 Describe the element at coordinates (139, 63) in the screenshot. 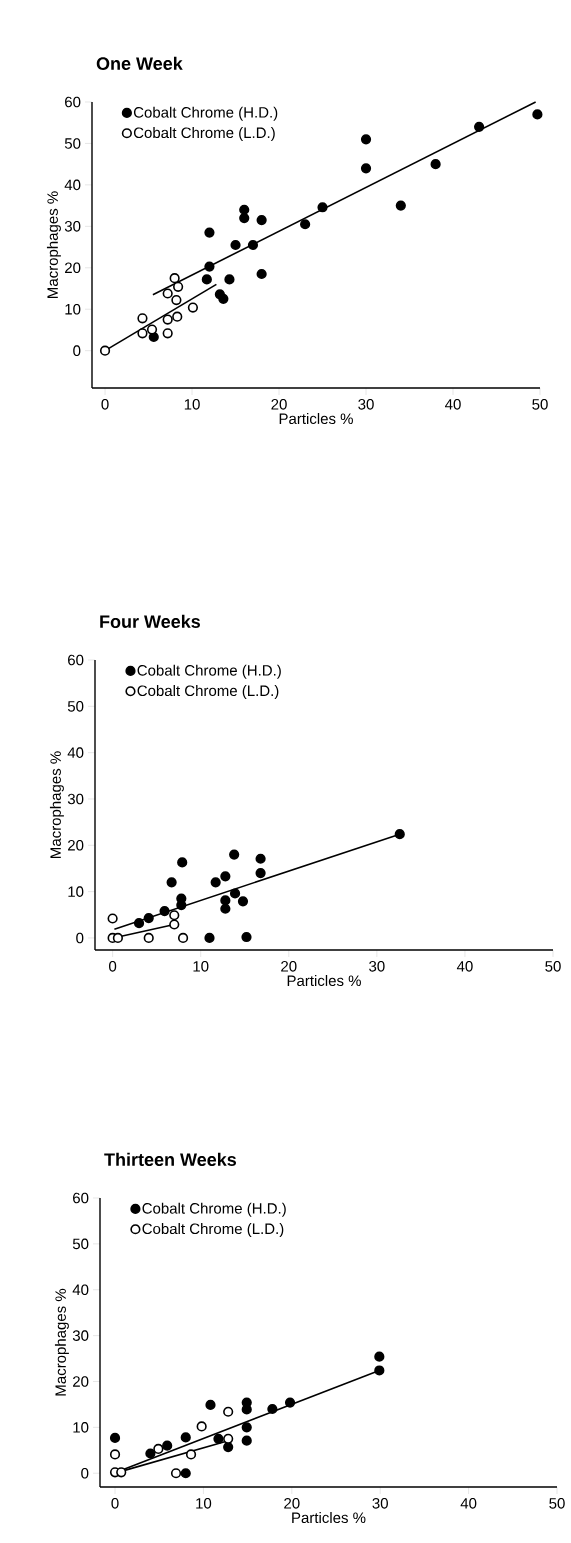

I see `chart-title: One Week` at that location.